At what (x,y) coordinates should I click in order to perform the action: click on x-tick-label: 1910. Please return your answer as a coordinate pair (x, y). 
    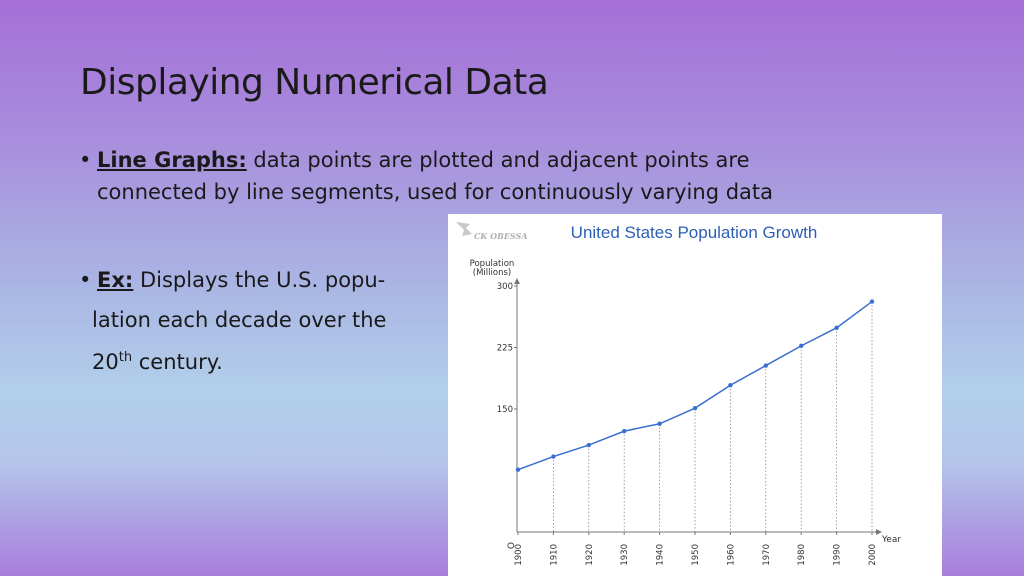
    Looking at the image, I should click on (554, 555).